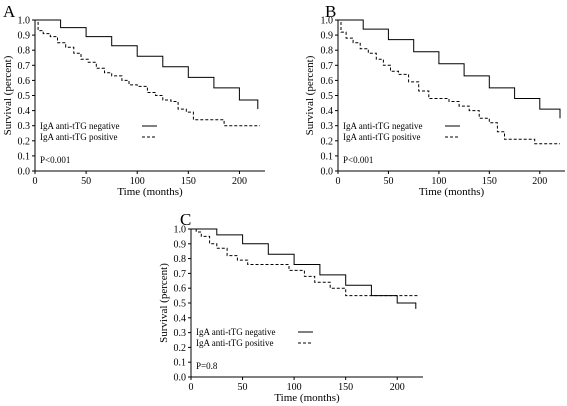 The height and width of the screenshot is (406, 567). I want to click on panel-label: C, so click(185, 219).